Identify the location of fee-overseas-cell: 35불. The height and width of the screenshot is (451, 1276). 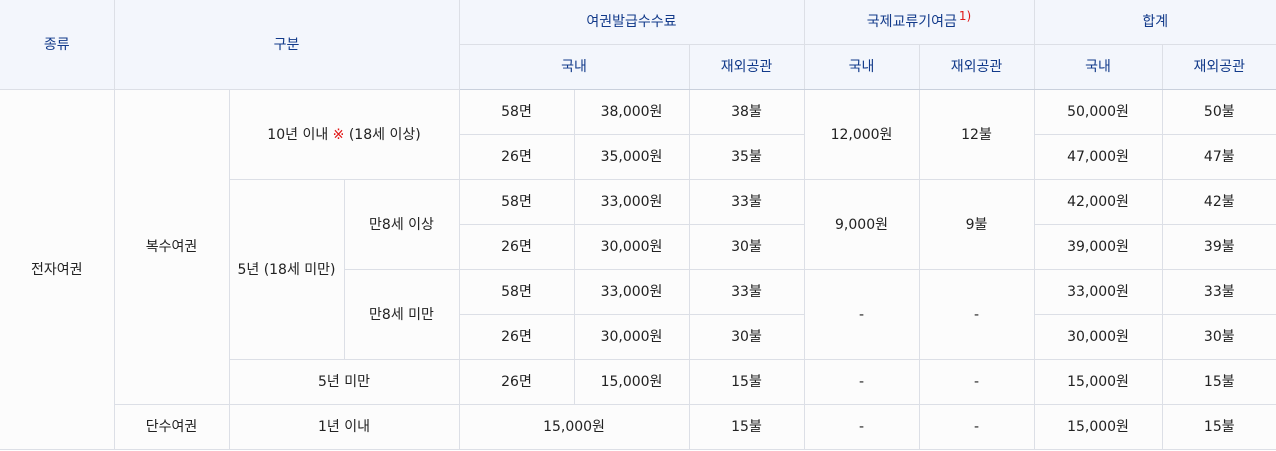
(746, 157).